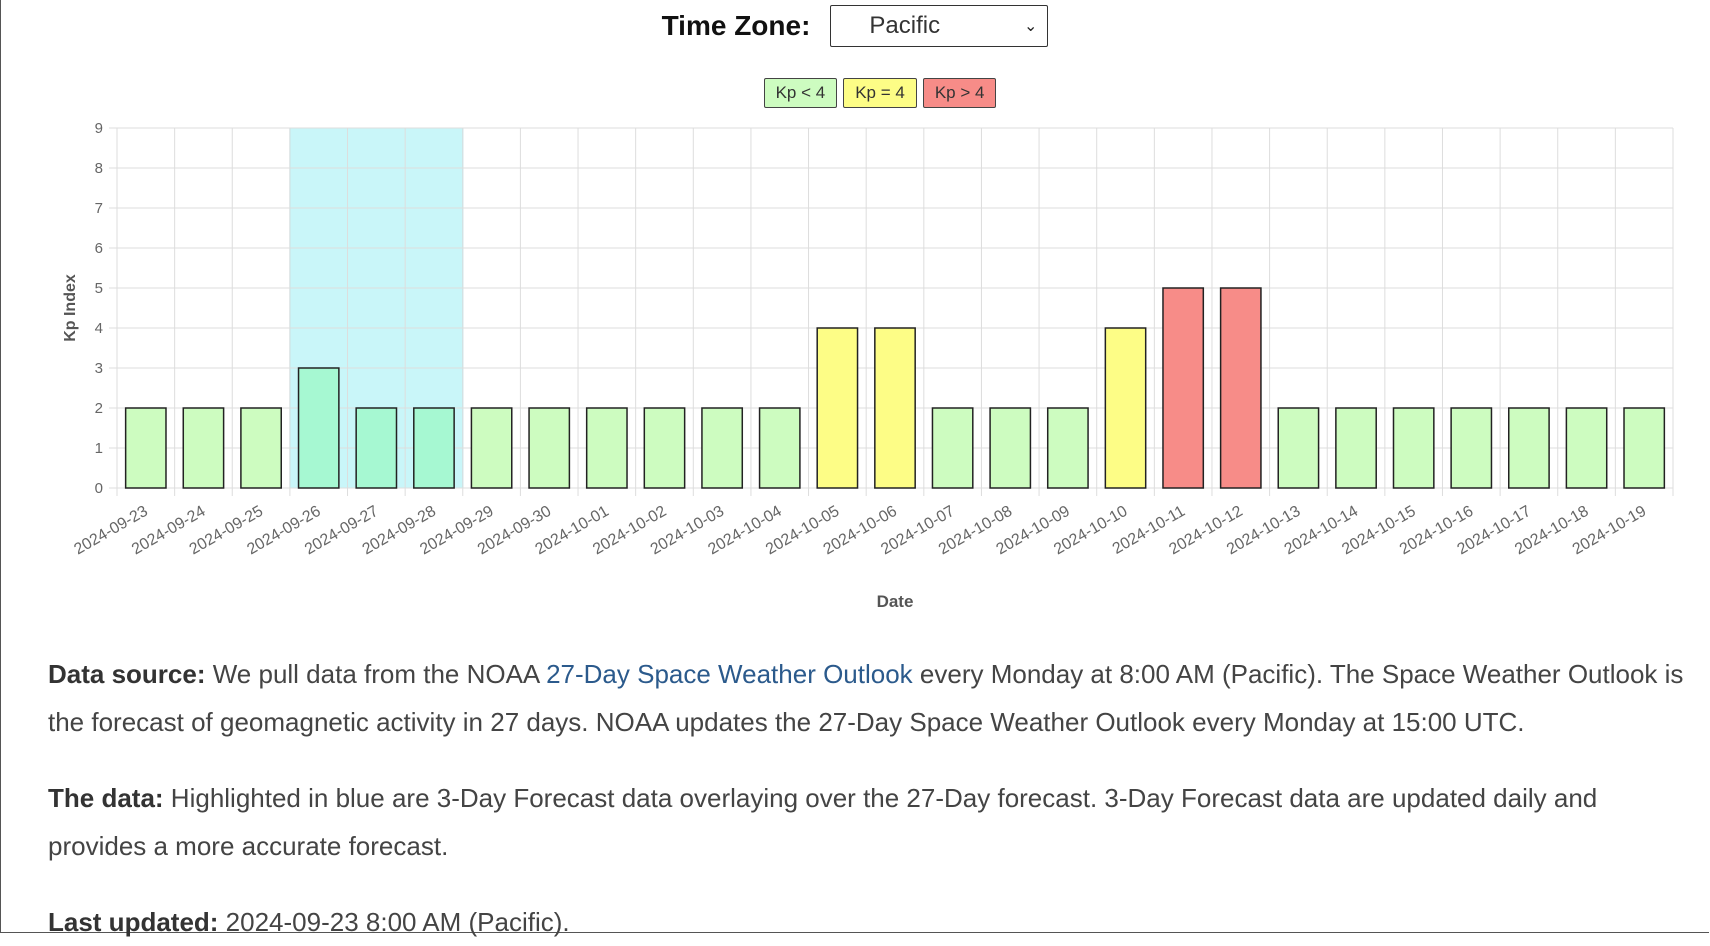 The width and height of the screenshot is (1710, 946). Describe the element at coordinates (133, 922) in the screenshot. I see `last-updated-label: Last updated:` at that location.